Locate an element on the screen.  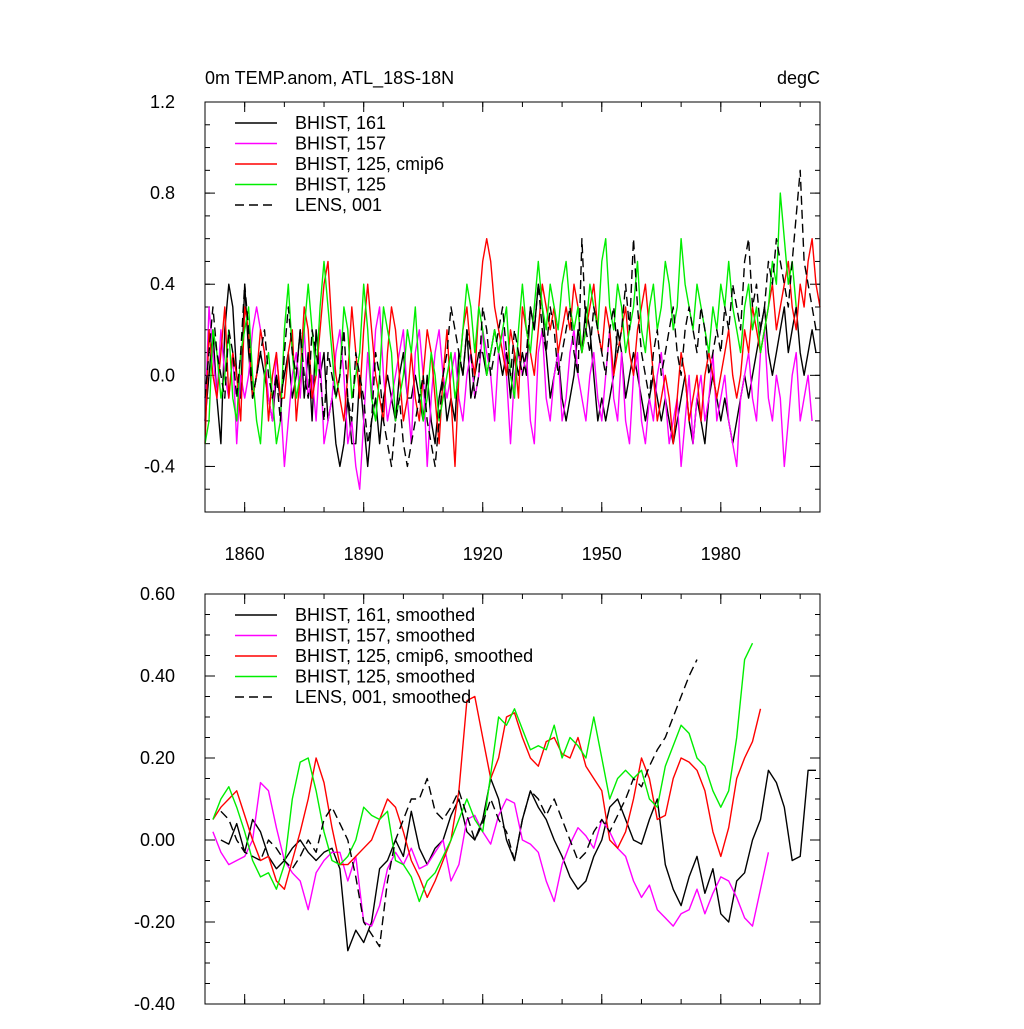
chart-title: 0m TEMP.anom, ATL_18S-18N is located at coordinates (329, 78).